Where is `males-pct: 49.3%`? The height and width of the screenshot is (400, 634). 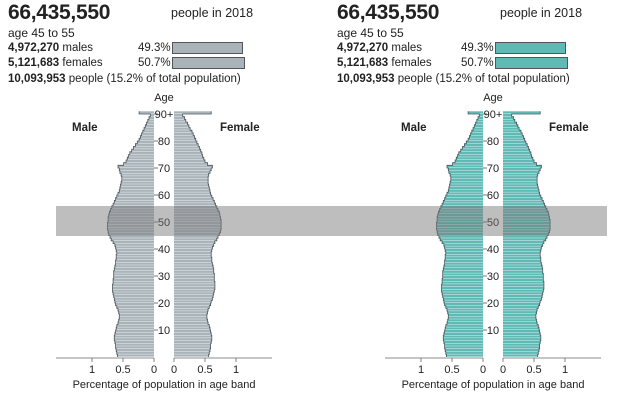 males-pct: 49.3% is located at coordinates (154, 48).